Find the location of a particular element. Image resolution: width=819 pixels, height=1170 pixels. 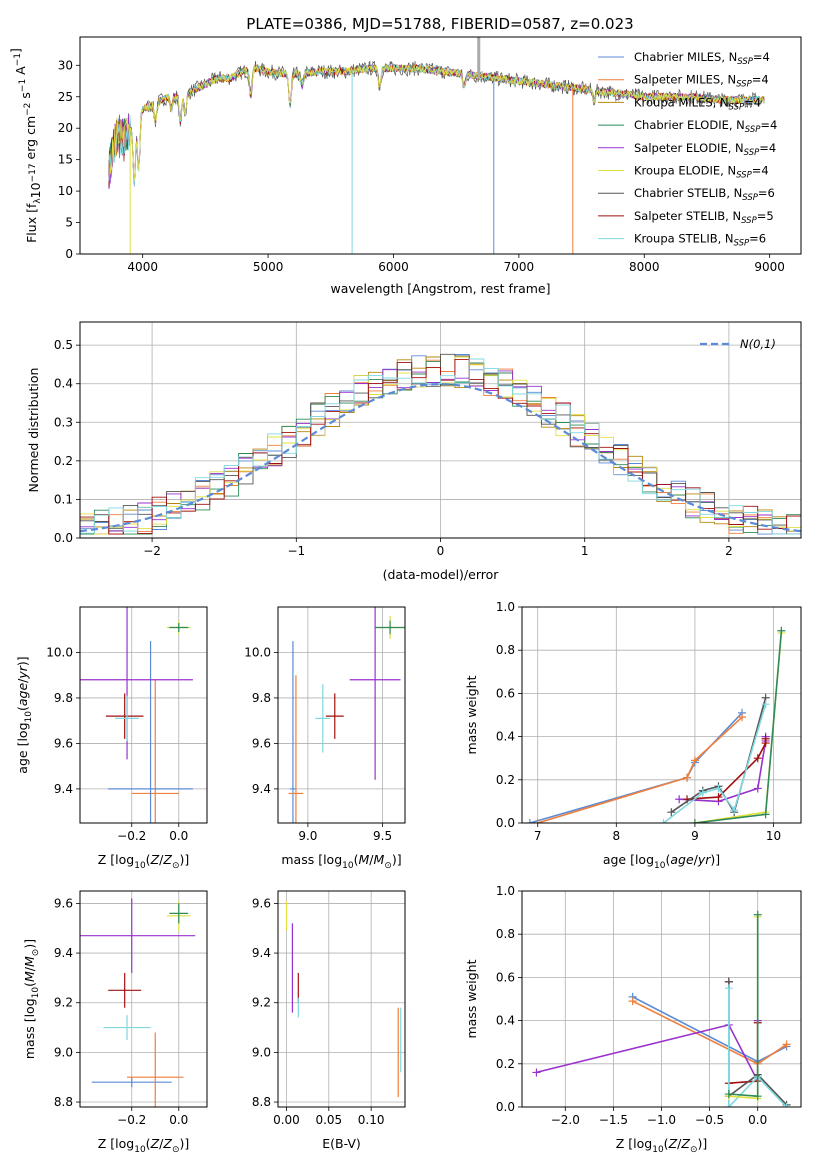

legend-value: =4 is located at coordinates (761, 57).